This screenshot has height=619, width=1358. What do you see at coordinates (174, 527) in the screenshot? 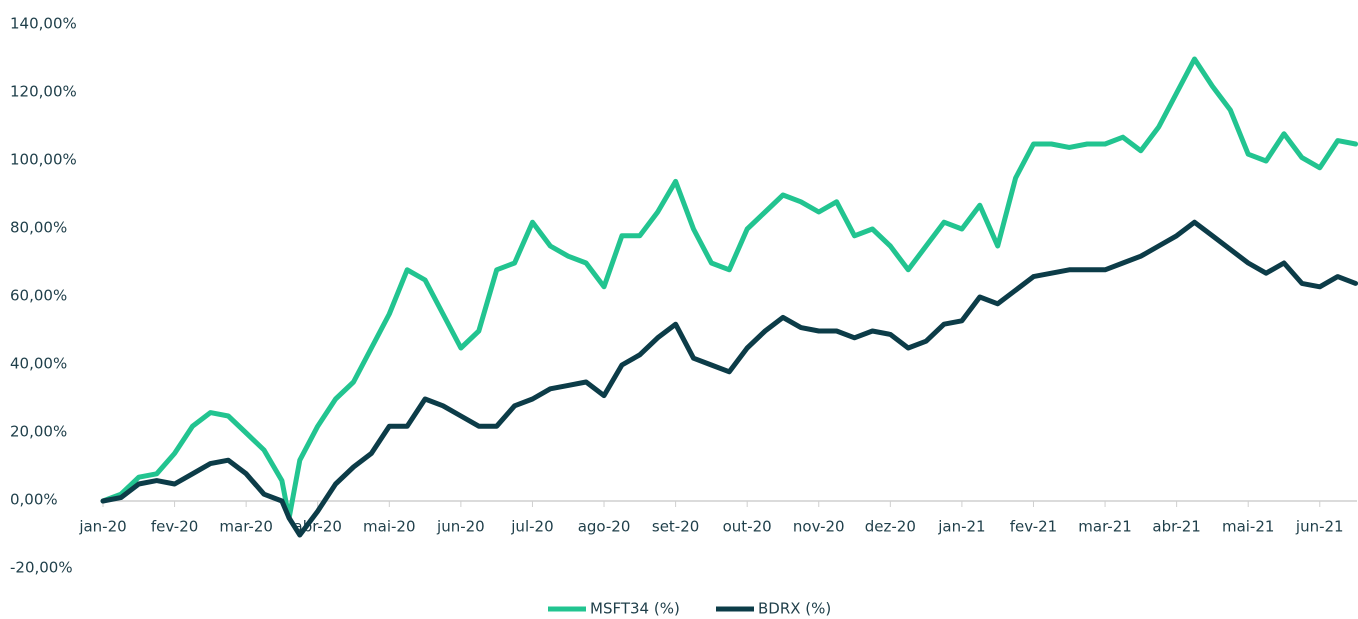
I see `x-tick-label: fev-20` at bounding box center [174, 527].